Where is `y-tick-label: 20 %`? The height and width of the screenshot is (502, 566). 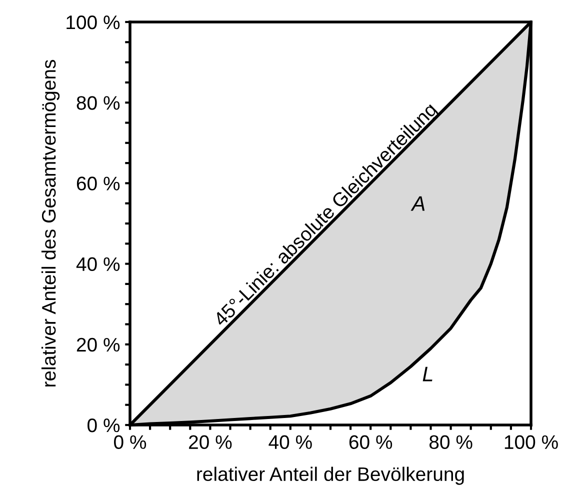
y-tick-label: 20 % is located at coordinates (98, 345).